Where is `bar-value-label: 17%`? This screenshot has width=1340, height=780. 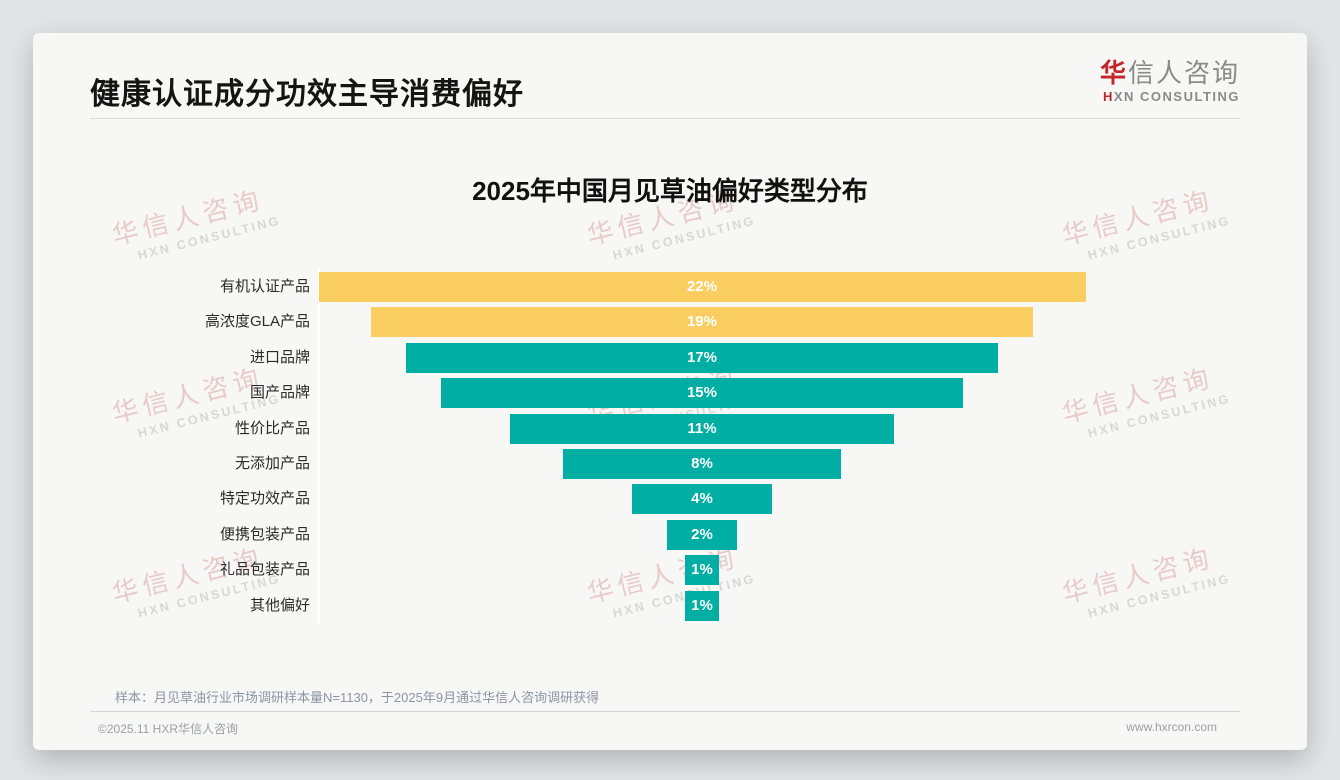
bar-value-label: 17% is located at coordinates (701, 357).